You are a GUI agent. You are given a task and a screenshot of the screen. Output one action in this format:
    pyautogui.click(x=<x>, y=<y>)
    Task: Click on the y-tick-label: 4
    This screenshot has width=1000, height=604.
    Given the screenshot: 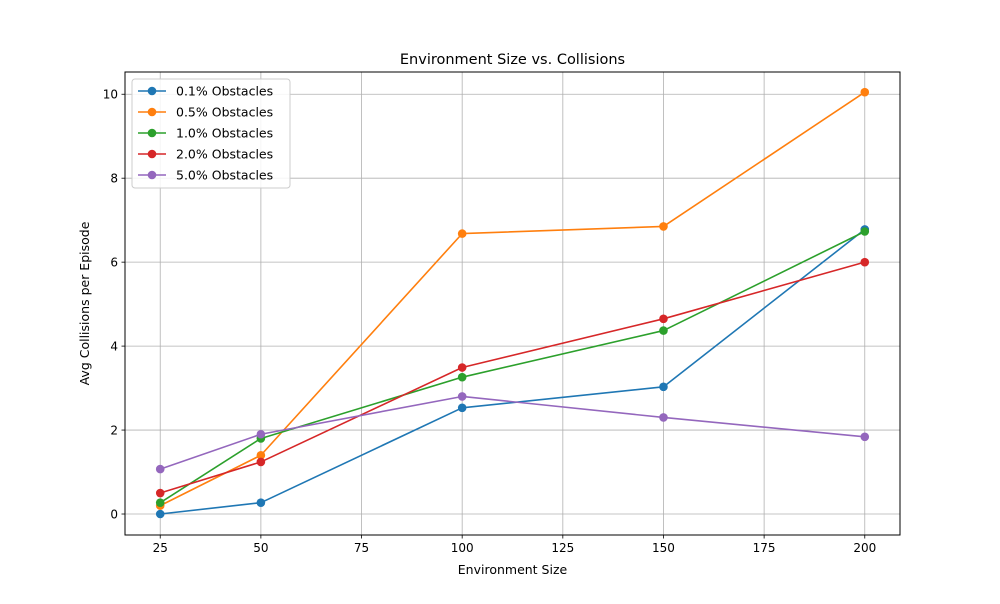 What is the action you would take?
    pyautogui.click(x=114, y=347)
    